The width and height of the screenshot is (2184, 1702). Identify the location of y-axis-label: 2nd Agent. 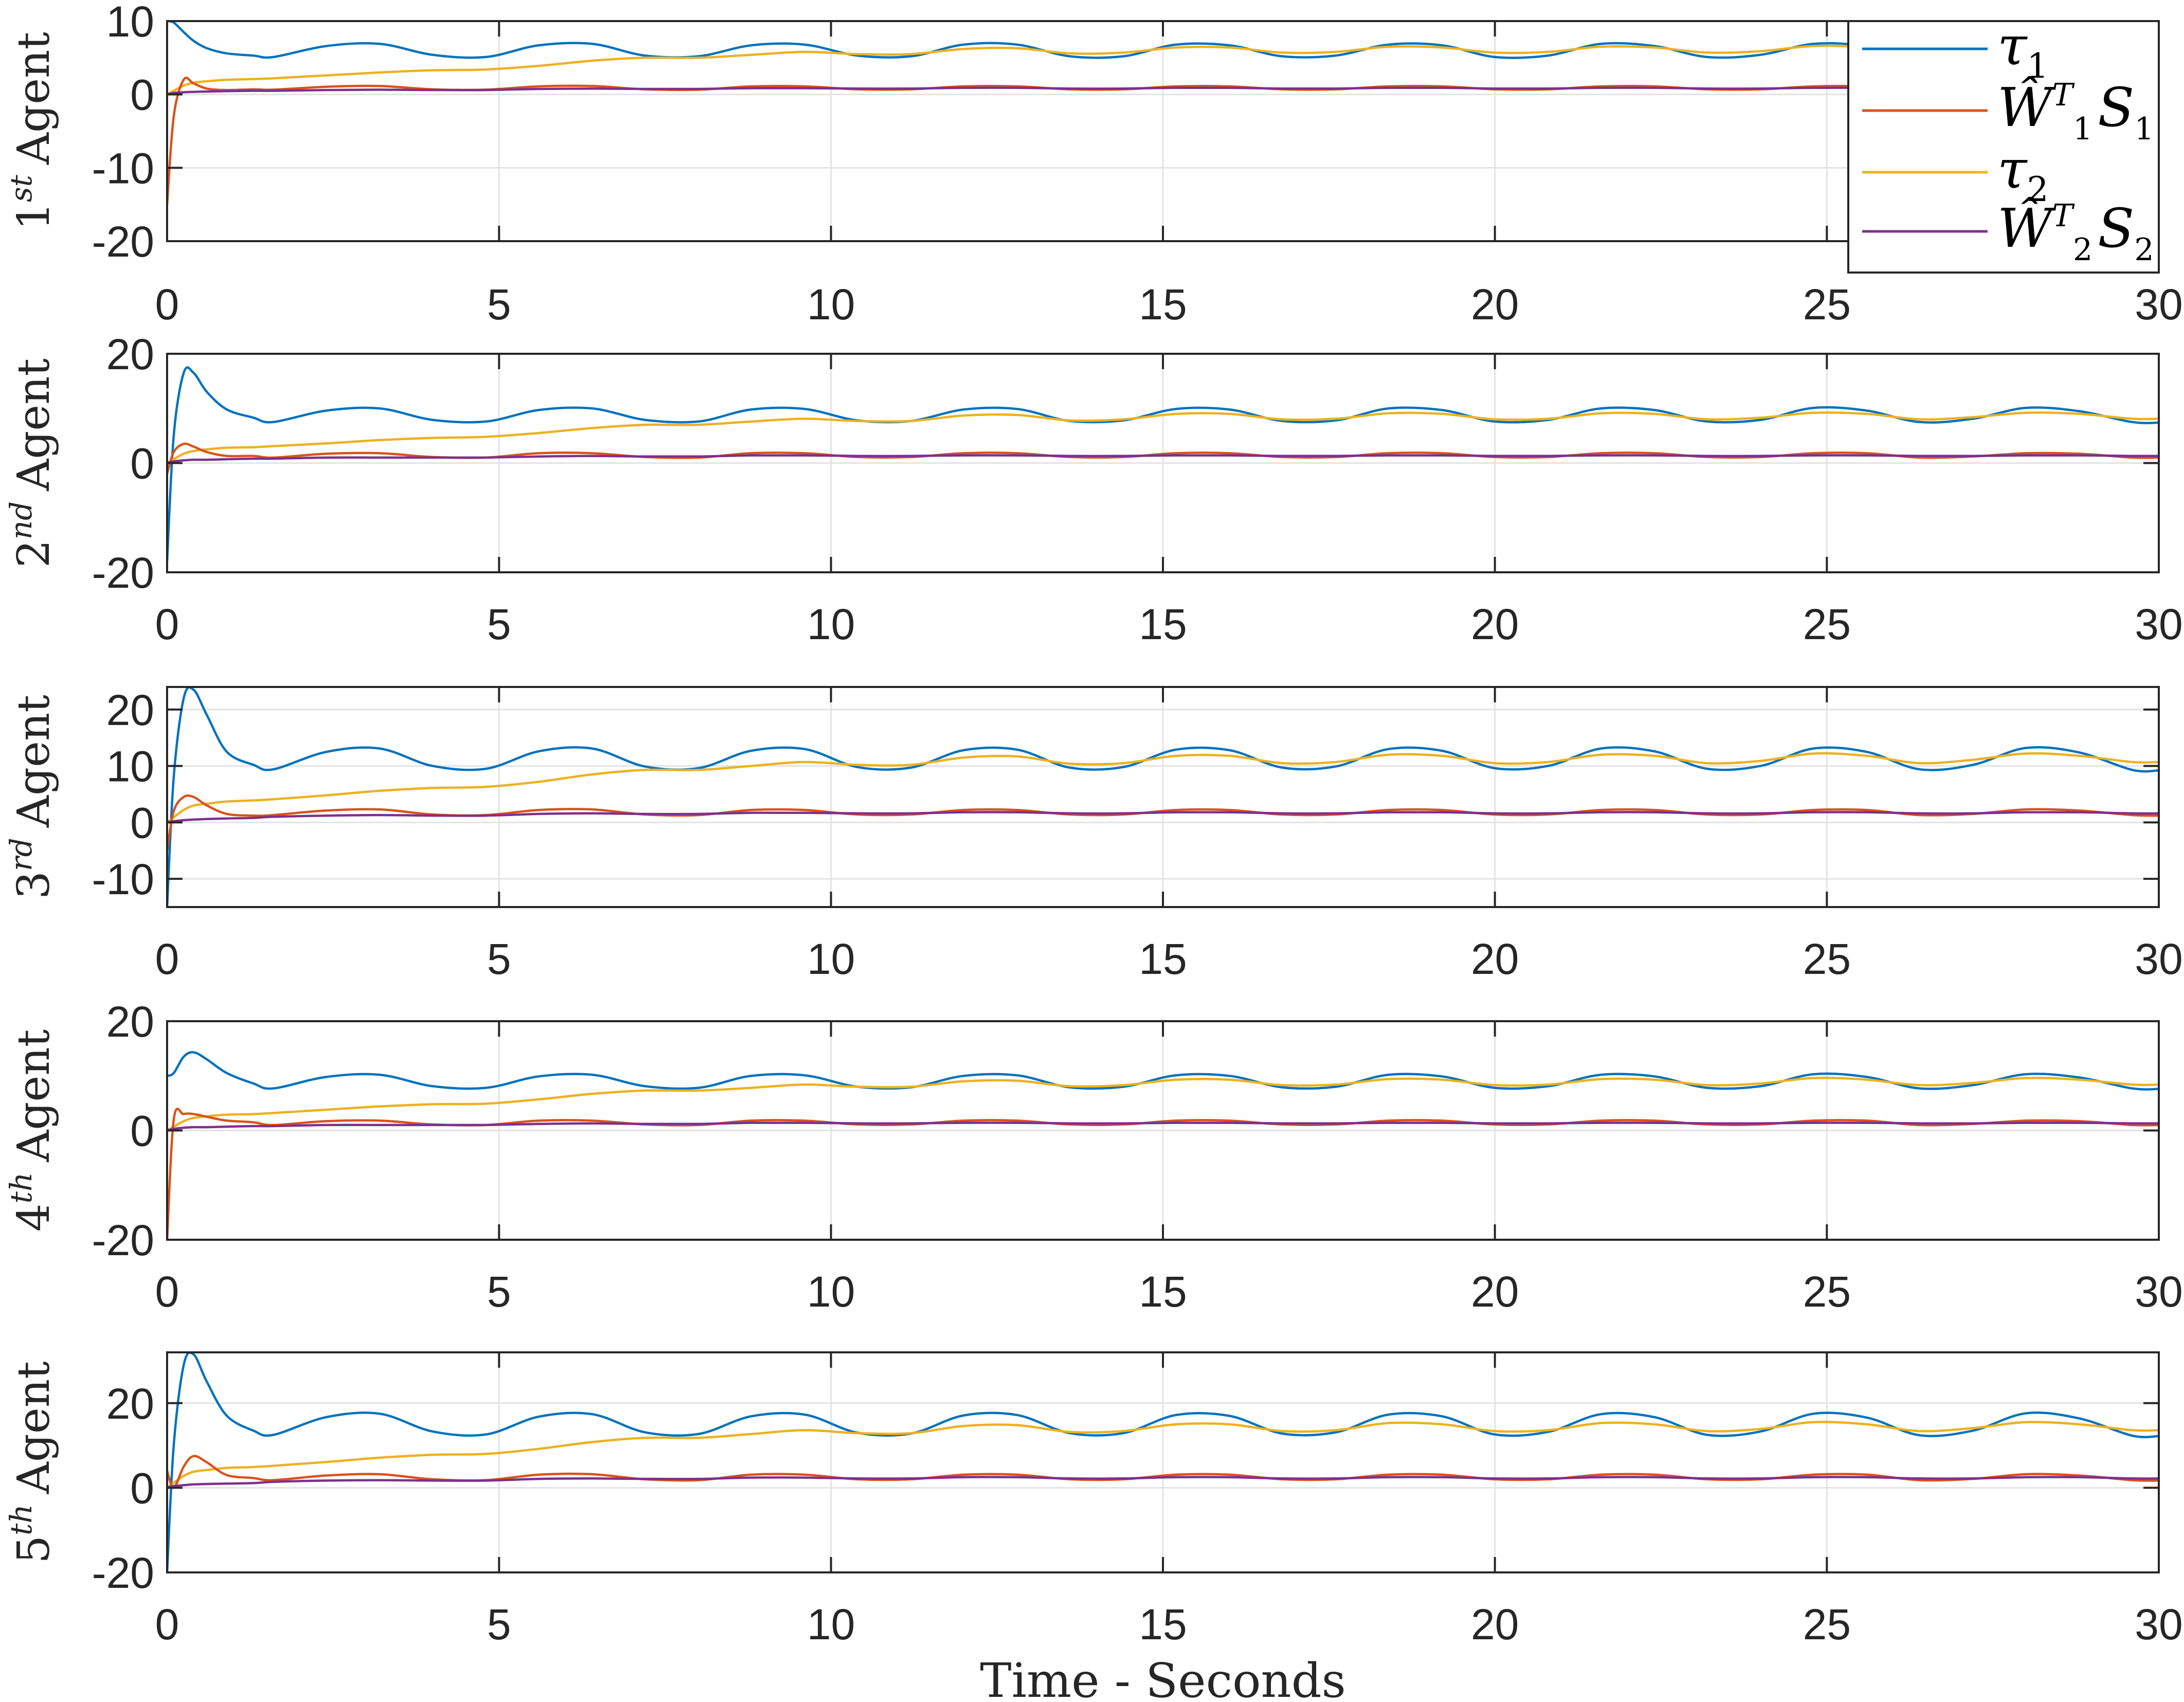
(32, 463).